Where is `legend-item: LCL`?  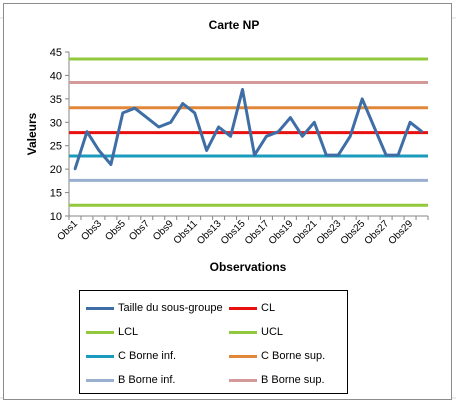 legend-item: LCL is located at coordinates (112, 332).